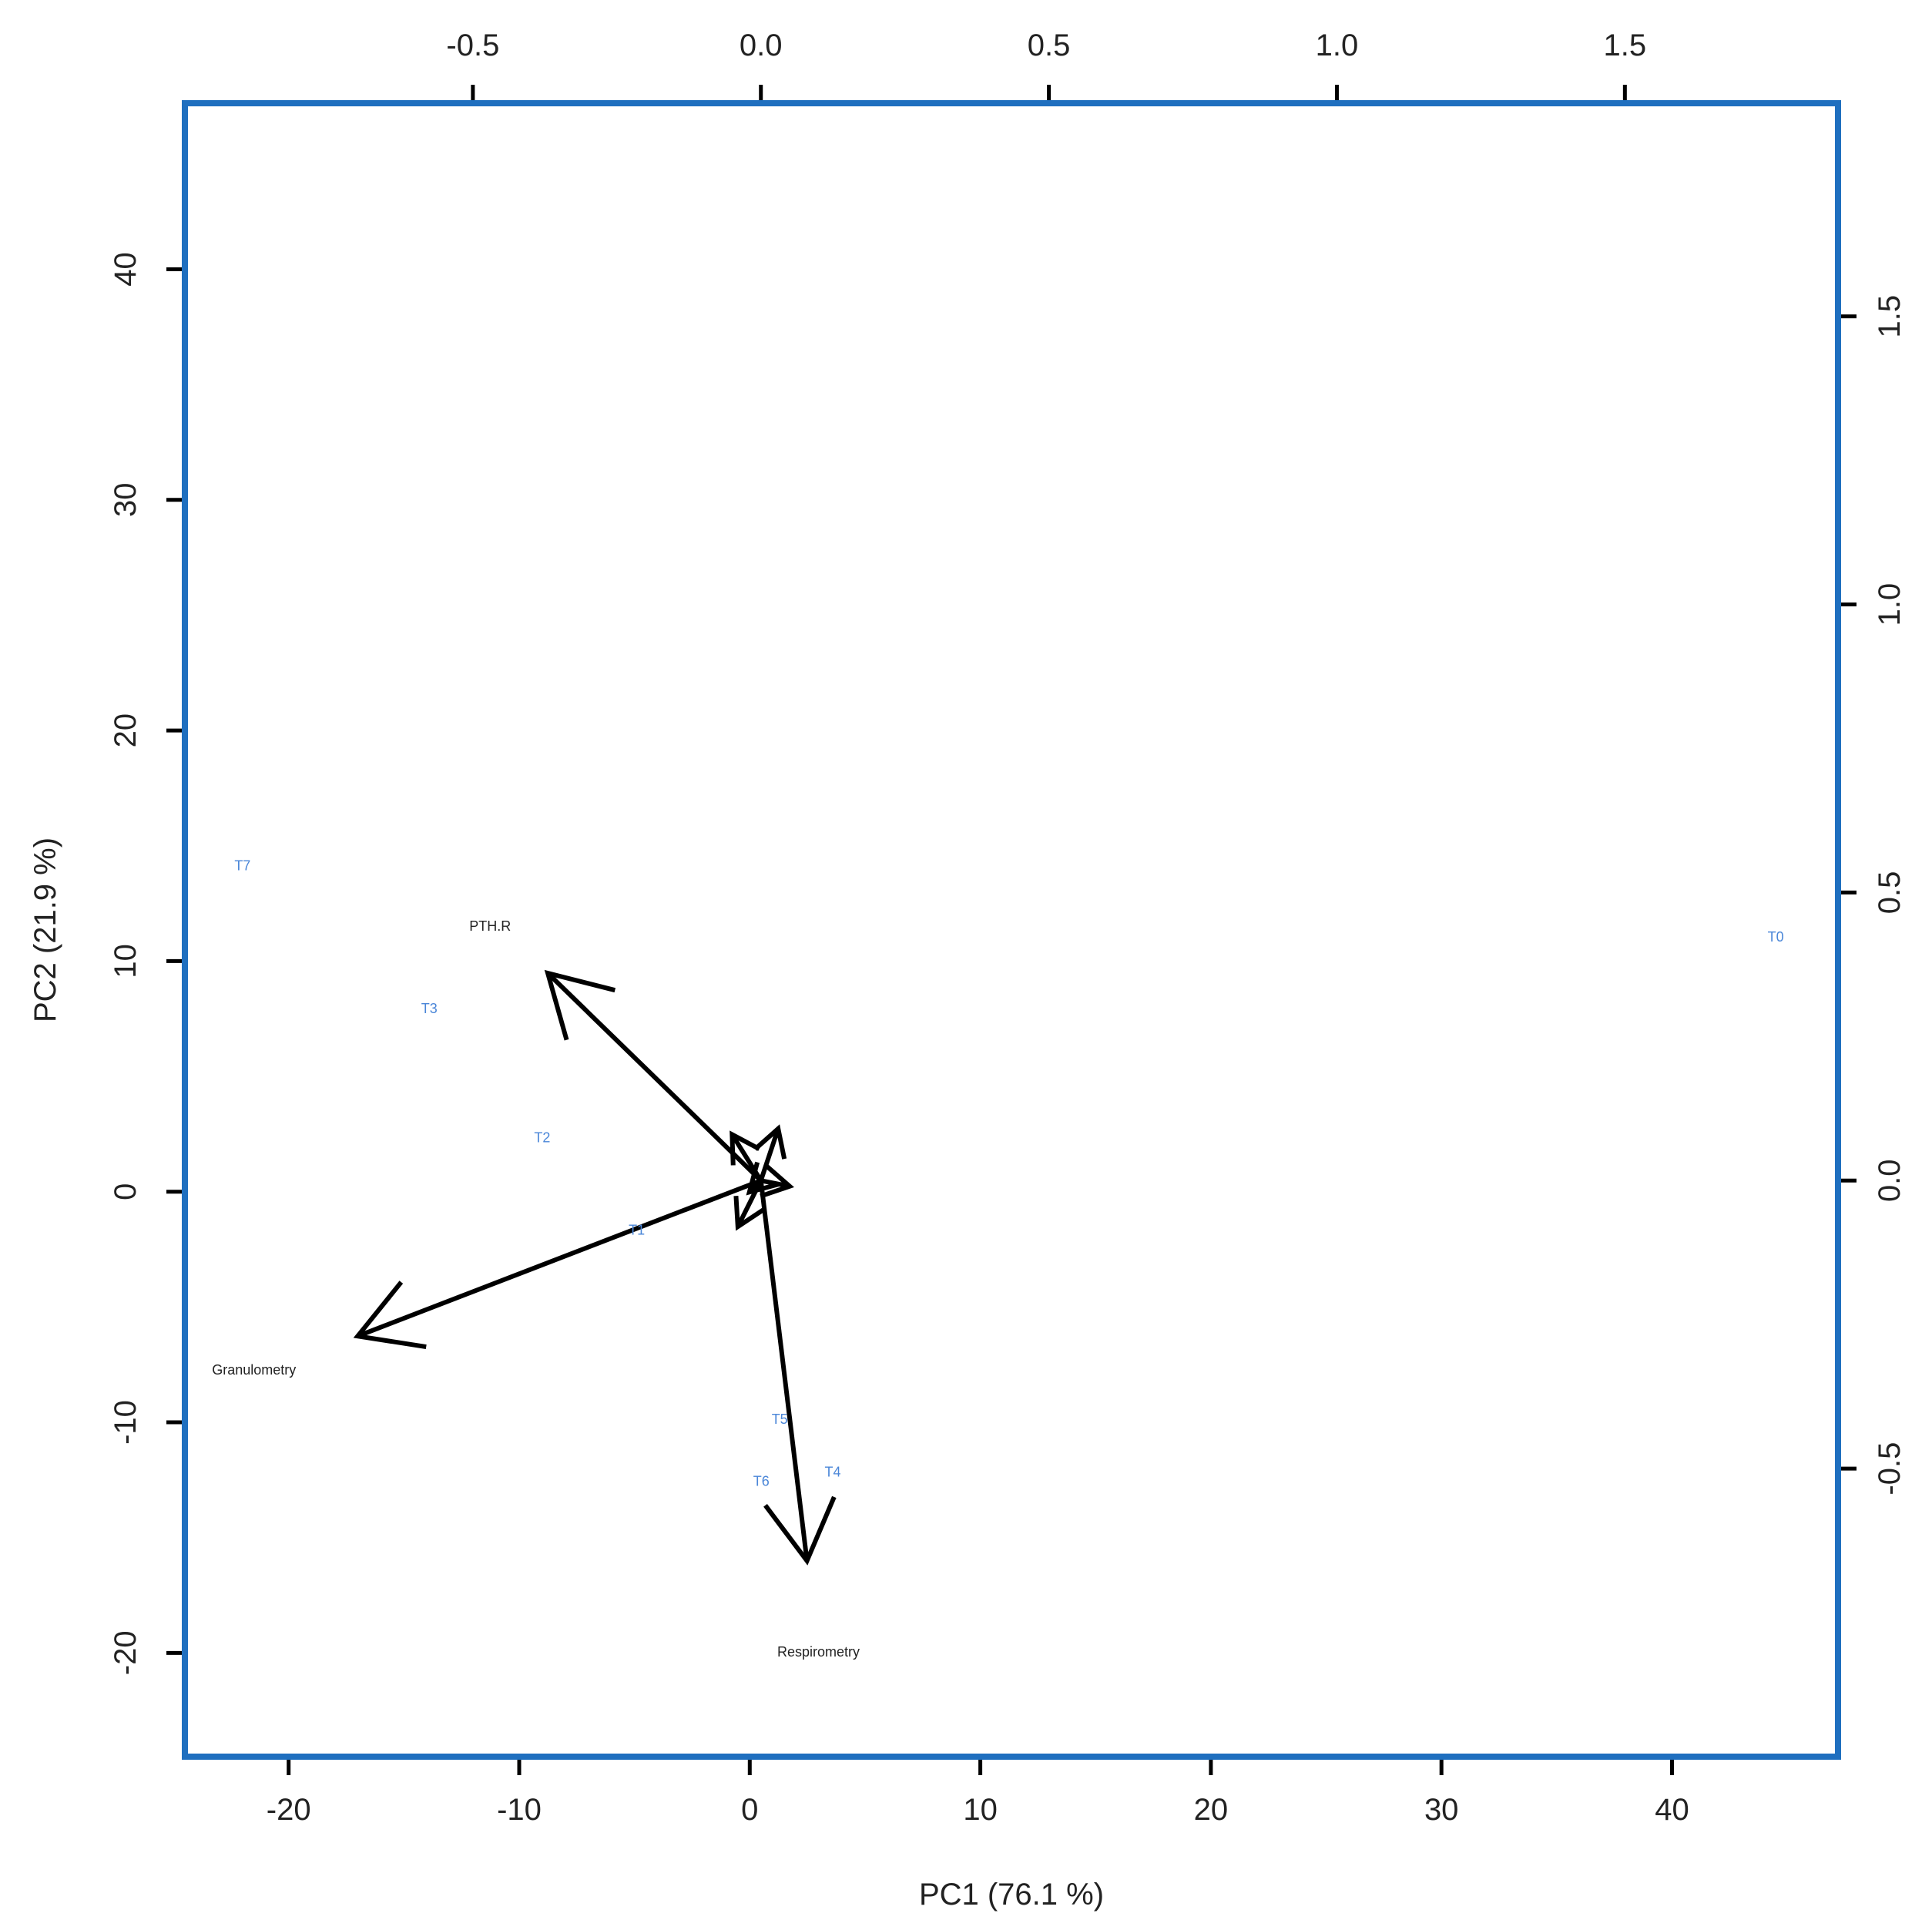  What do you see at coordinates (818, 1652) in the screenshot?
I see `variable-label: Respirometry` at bounding box center [818, 1652].